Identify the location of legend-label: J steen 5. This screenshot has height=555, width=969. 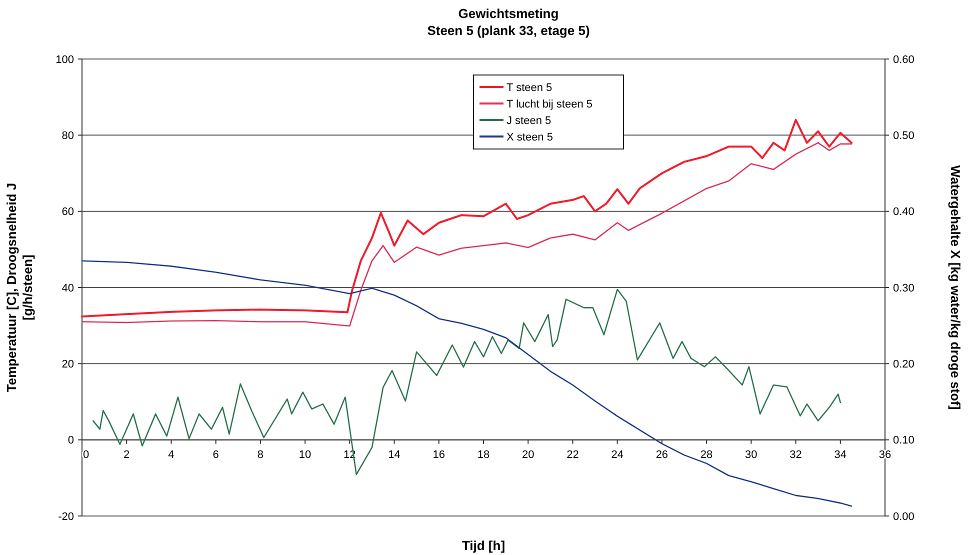
(529, 120).